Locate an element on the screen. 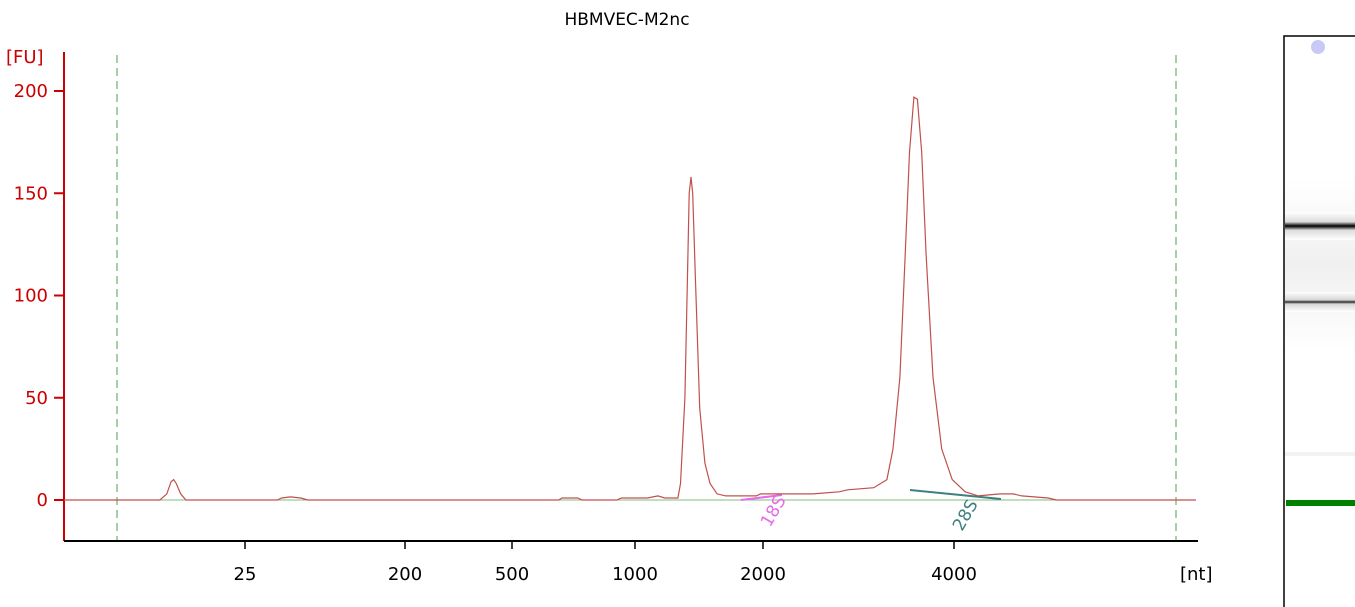  y-ticks: 0 50 100 150 200 is located at coordinates (39, 296).